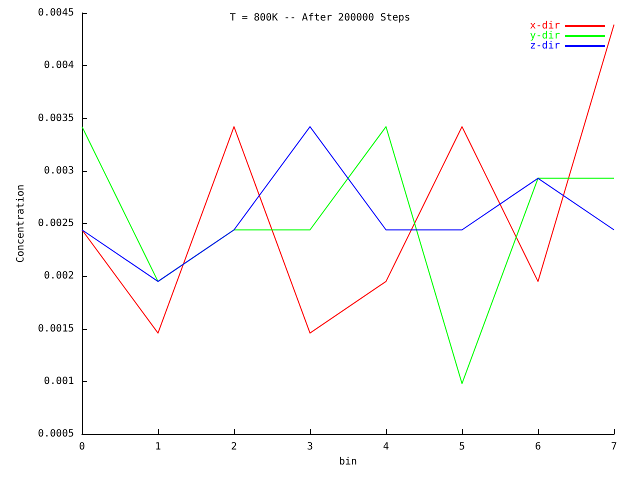 The height and width of the screenshot is (480, 640). Describe the element at coordinates (545, 46) in the screenshot. I see `legend-label: z-dir` at that location.